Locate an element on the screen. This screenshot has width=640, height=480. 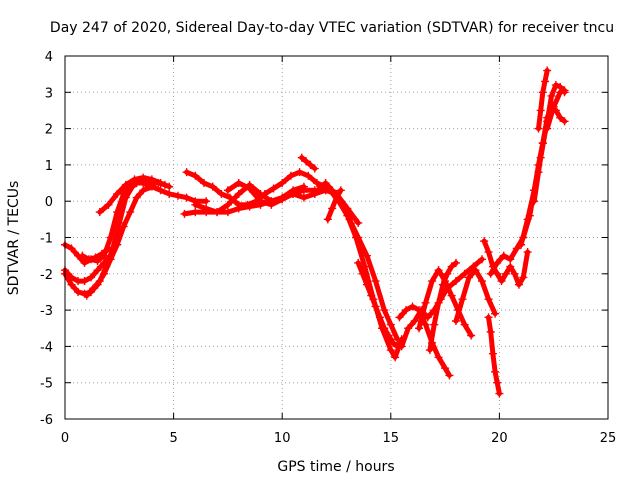
y-tick-label: -4 is located at coordinates (46, 347).